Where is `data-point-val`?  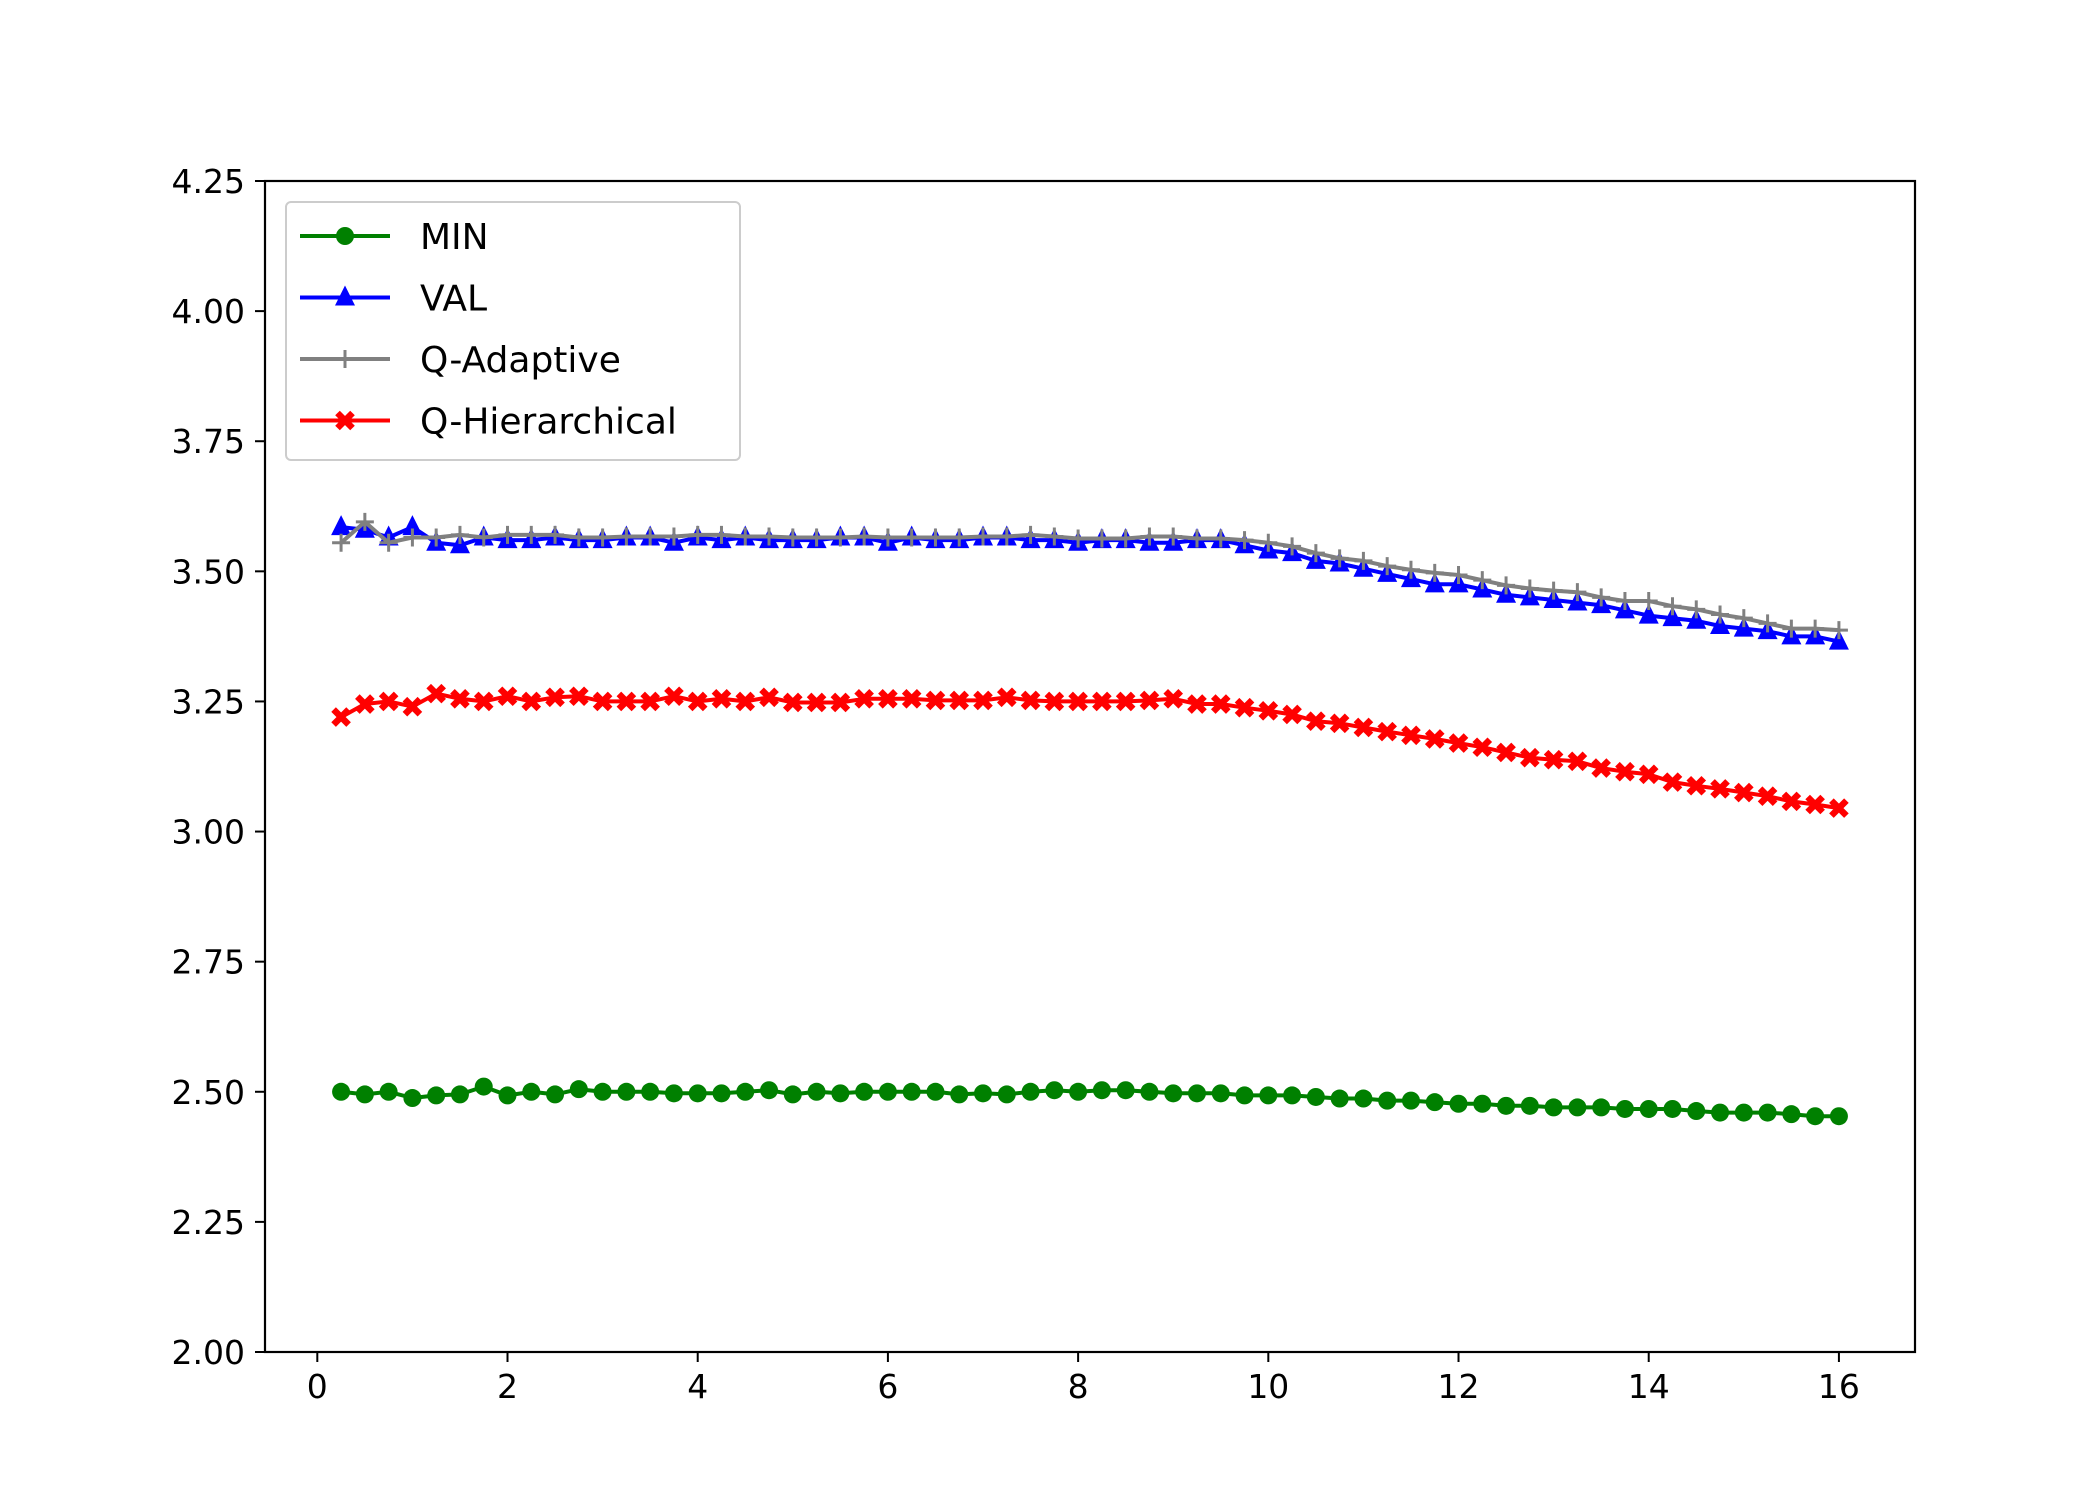
data-point-val is located at coordinates (1720, 623).